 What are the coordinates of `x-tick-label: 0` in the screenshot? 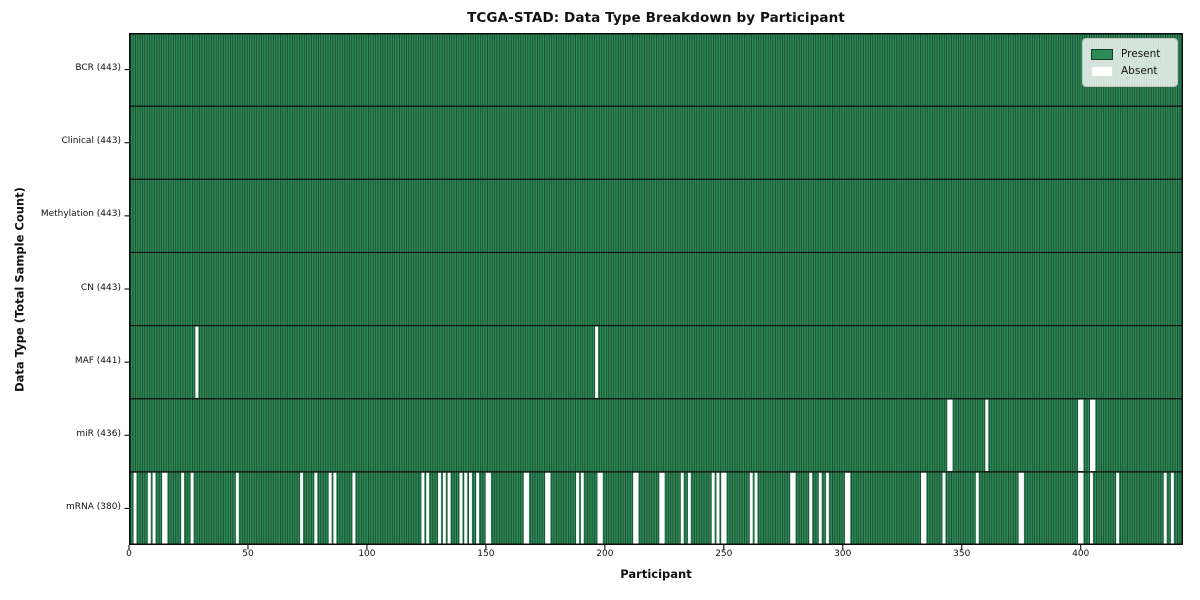 It's located at (129, 554).